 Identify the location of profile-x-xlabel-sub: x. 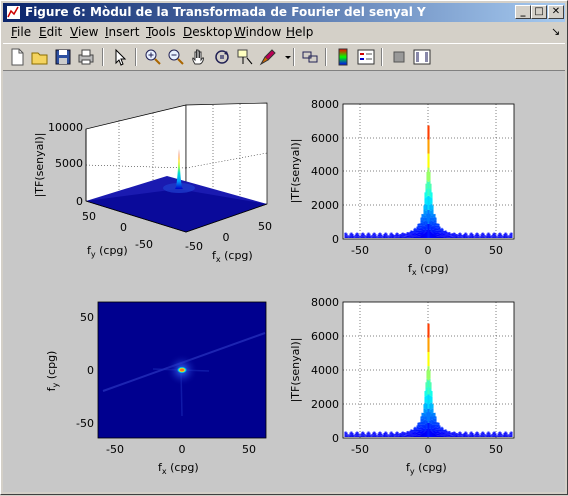
(414, 272).